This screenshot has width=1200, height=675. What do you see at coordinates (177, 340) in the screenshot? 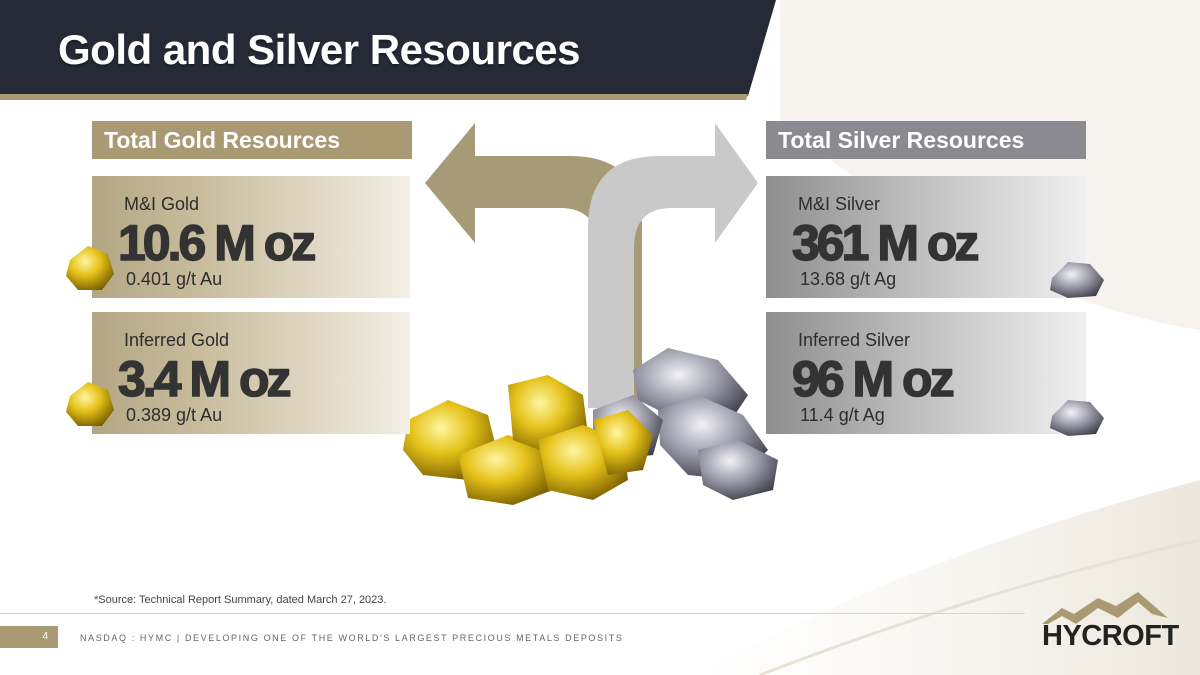
I see `inferred-gold-label: Inferred Gold` at bounding box center [177, 340].